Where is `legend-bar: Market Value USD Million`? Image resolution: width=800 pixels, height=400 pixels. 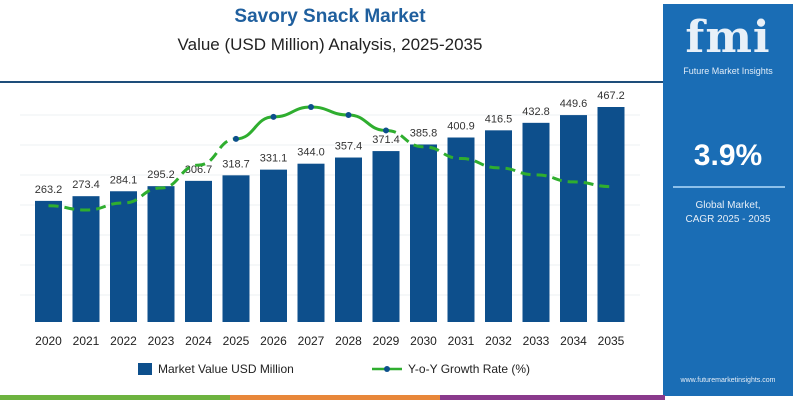 legend-bar: Market Value USD Million is located at coordinates (216, 369).